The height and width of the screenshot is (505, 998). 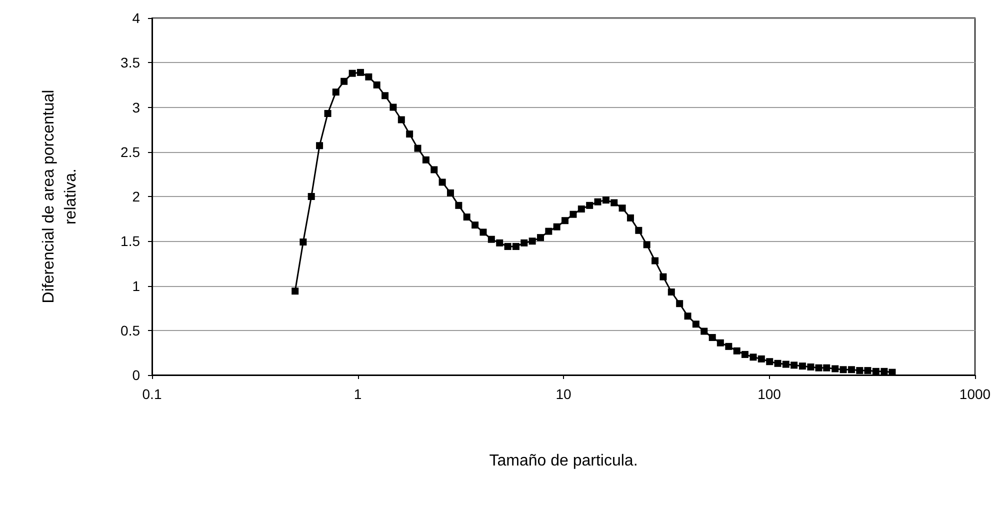 What do you see at coordinates (130, 330) in the screenshot?
I see `y-tick-label: 0.5` at bounding box center [130, 330].